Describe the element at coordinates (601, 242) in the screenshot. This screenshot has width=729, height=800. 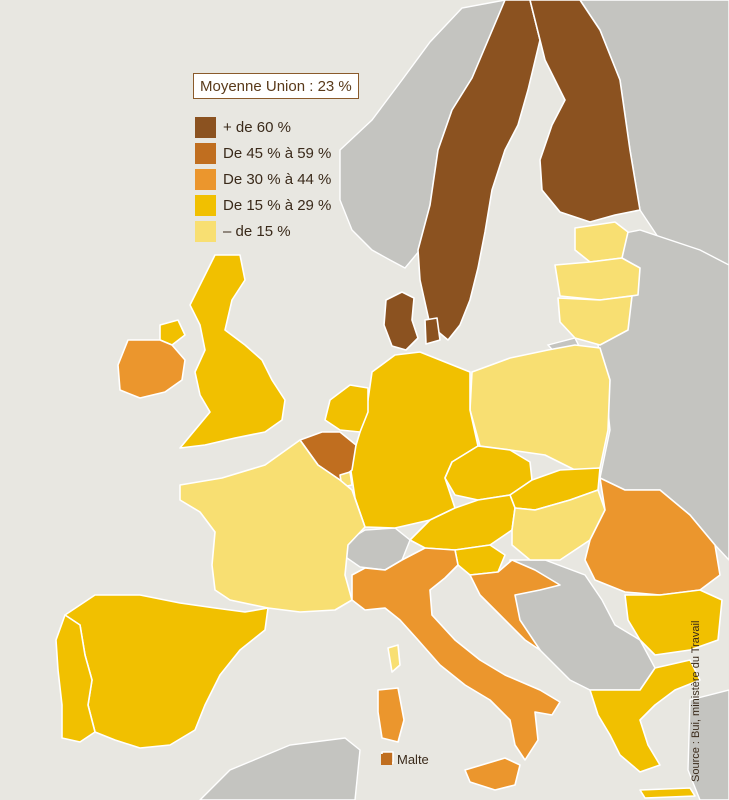
I see `country-estonia` at that location.